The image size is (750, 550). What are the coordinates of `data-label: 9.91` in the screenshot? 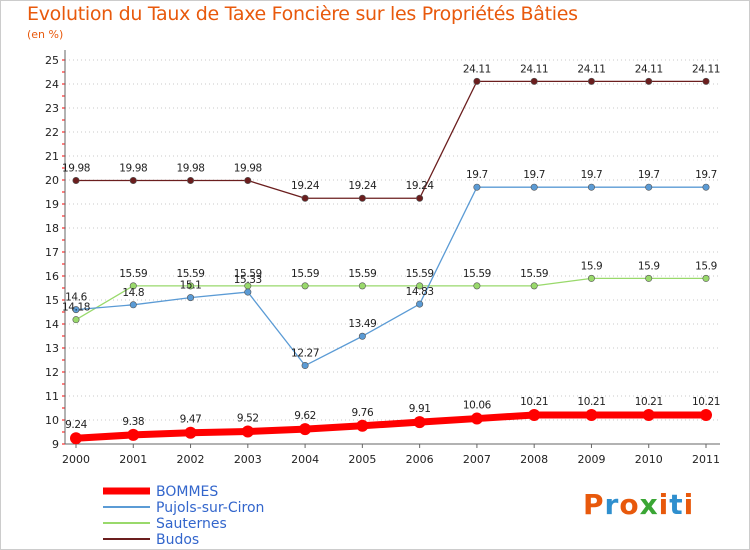 It's located at (420, 409).